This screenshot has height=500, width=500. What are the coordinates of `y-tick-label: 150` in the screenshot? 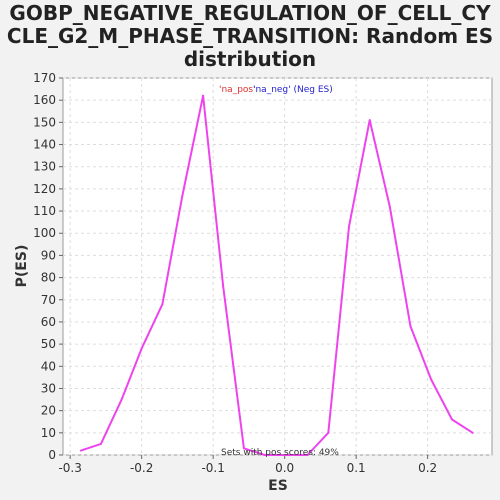 It's located at (44, 122).